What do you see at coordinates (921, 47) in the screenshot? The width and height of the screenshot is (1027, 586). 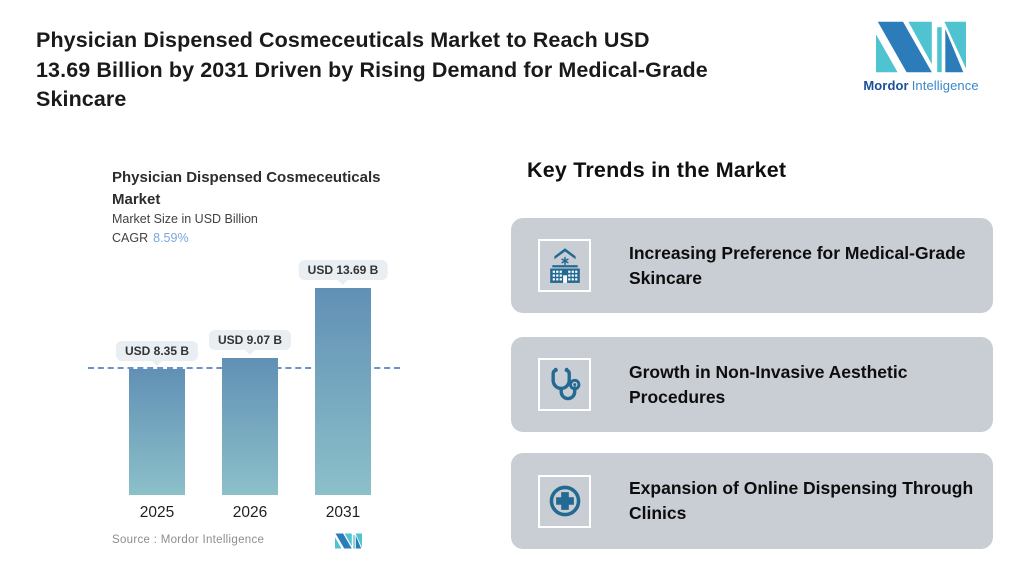 I see `mordor-intelligence-logo-icon` at bounding box center [921, 47].